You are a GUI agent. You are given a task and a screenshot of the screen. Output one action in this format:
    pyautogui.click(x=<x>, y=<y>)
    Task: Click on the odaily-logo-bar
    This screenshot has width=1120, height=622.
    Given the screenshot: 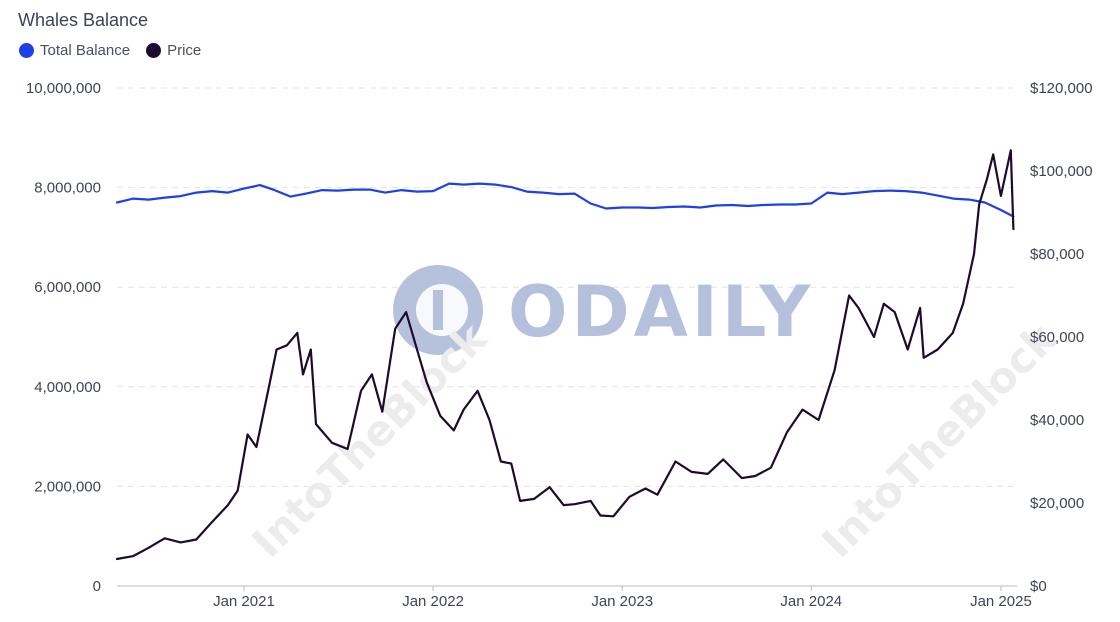 What is the action you would take?
    pyautogui.click(x=438, y=310)
    